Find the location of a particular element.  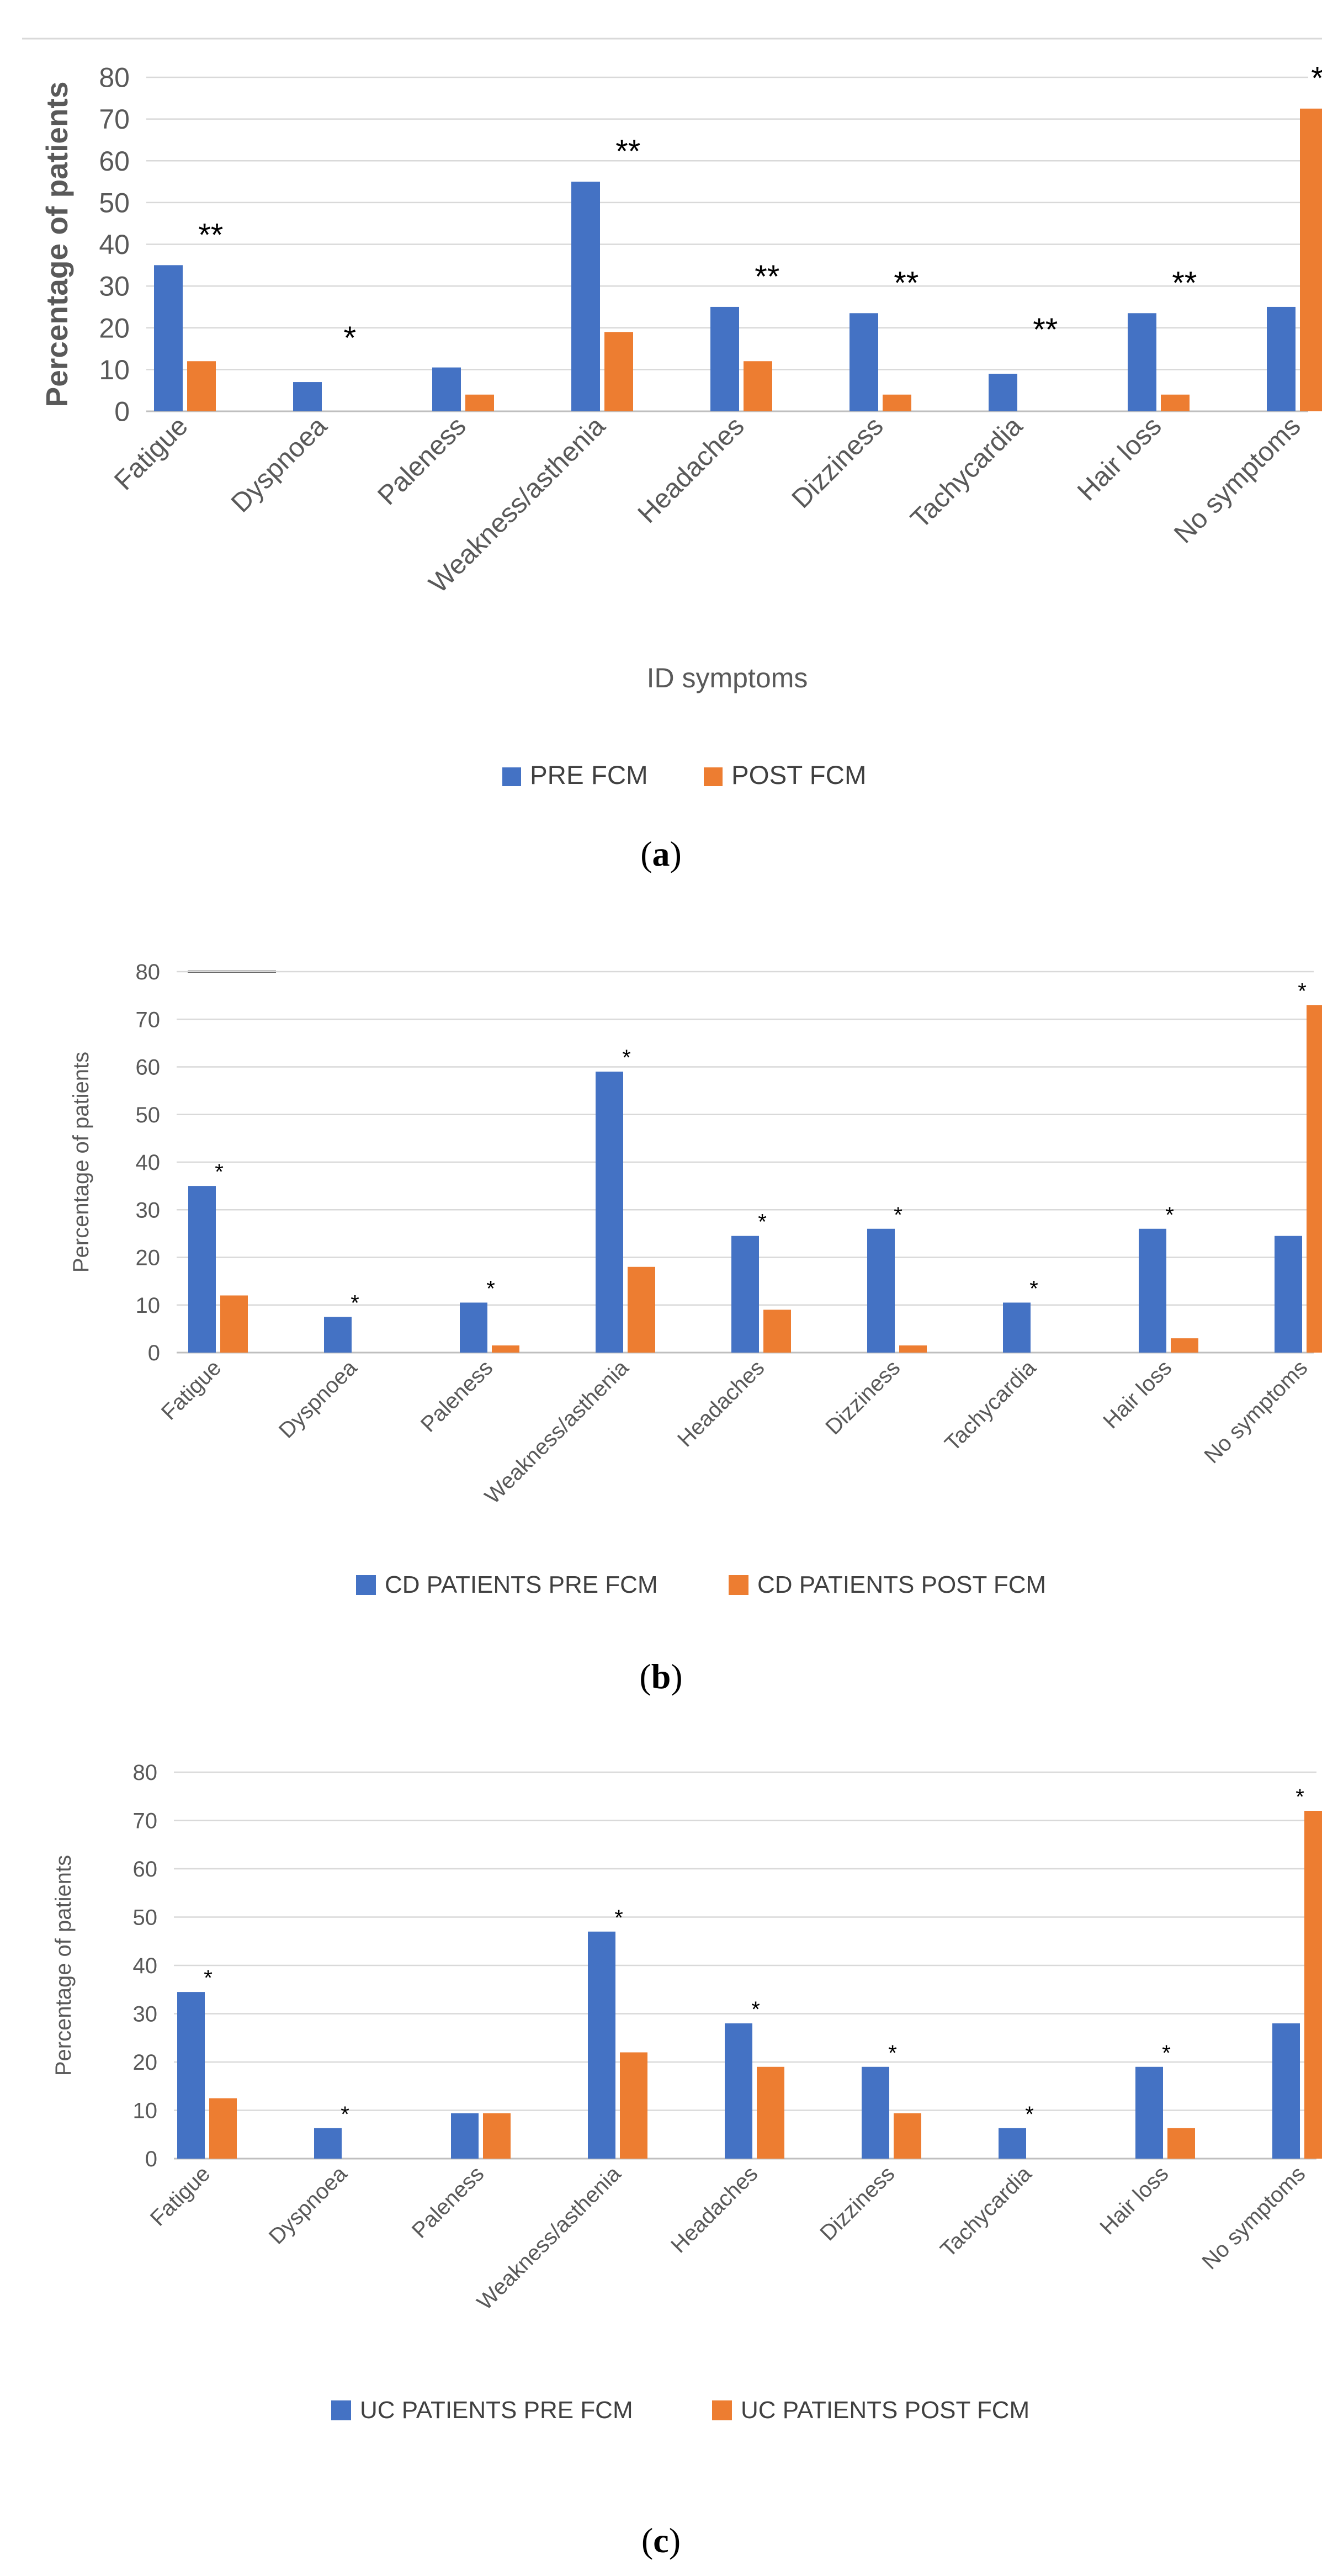

panel-label-b-letter: b is located at coordinates (661, 1676).